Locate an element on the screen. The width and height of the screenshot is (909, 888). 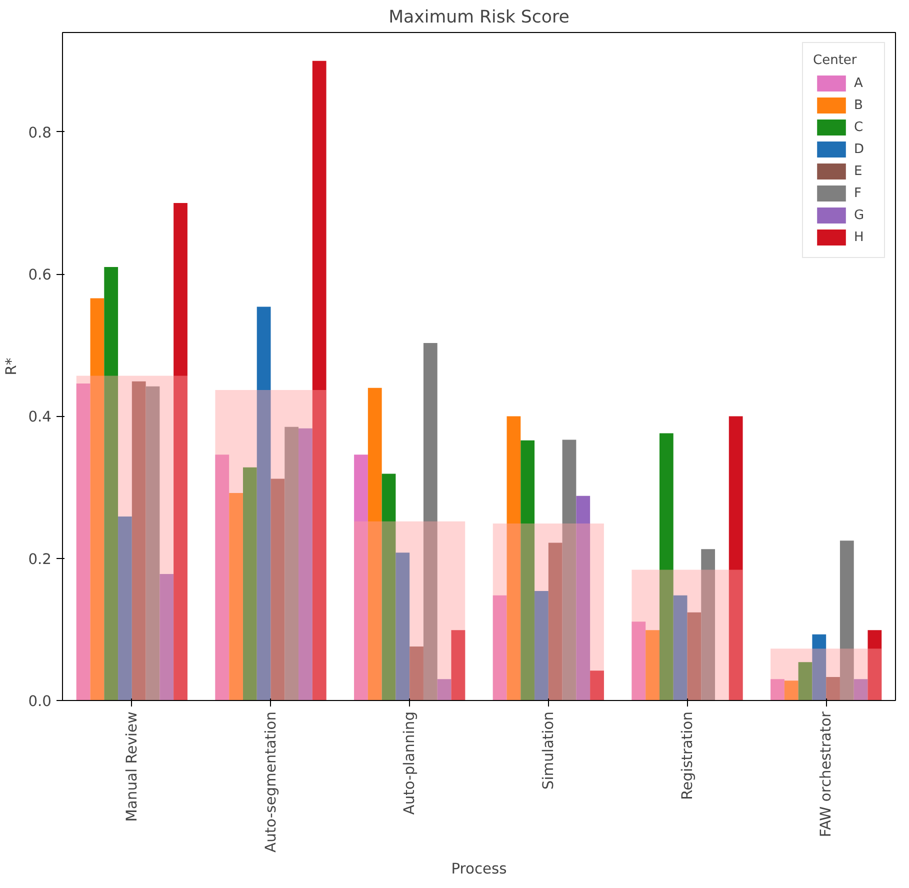
y-tick-label: 0.0 is located at coordinates (40, 701).